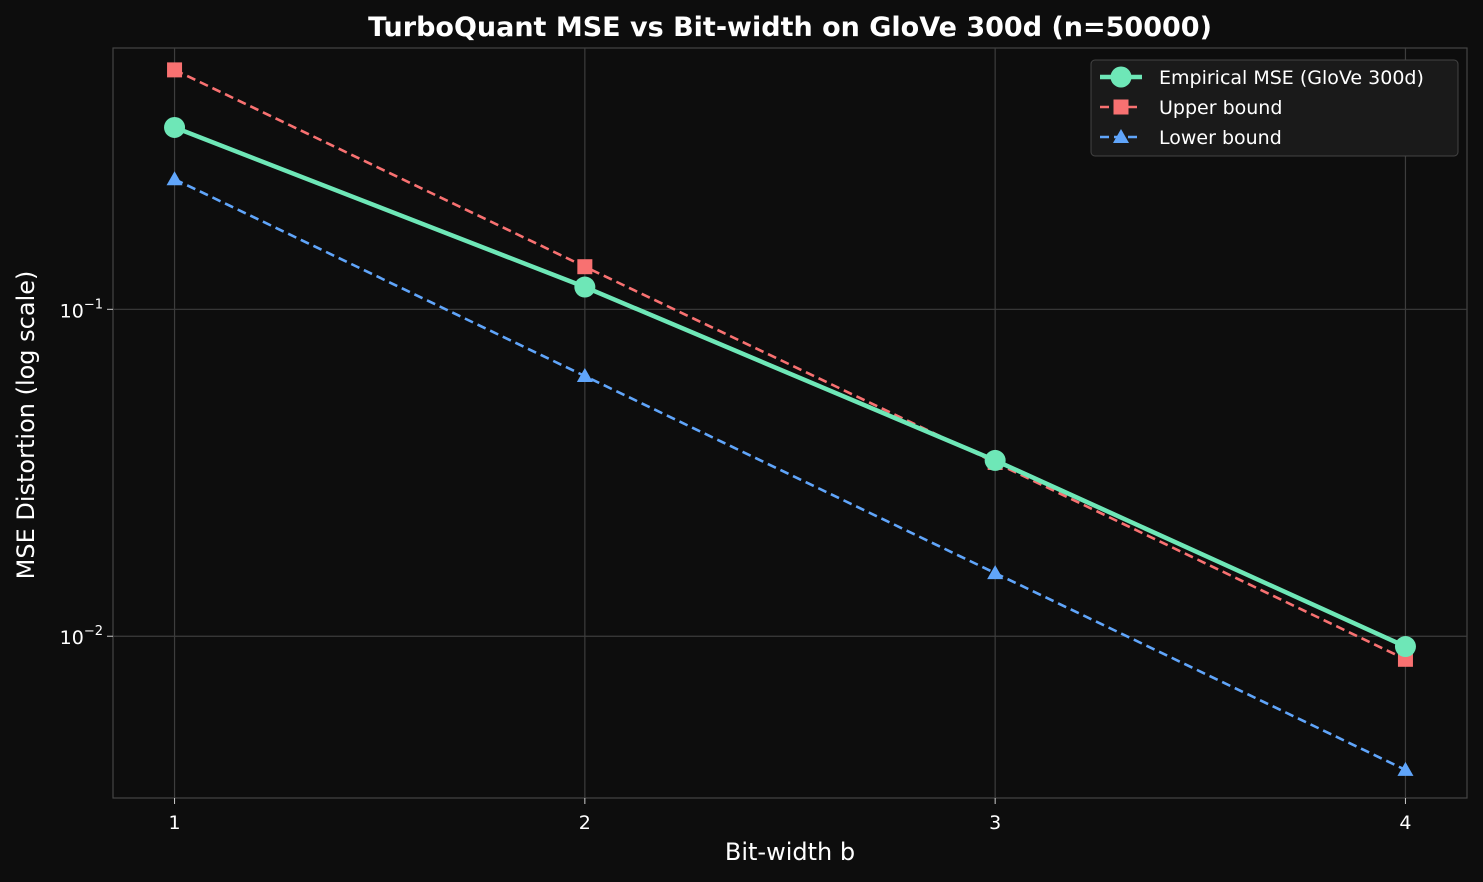  Describe the element at coordinates (585, 823) in the screenshot. I see `x-tick-label: 2` at that location.